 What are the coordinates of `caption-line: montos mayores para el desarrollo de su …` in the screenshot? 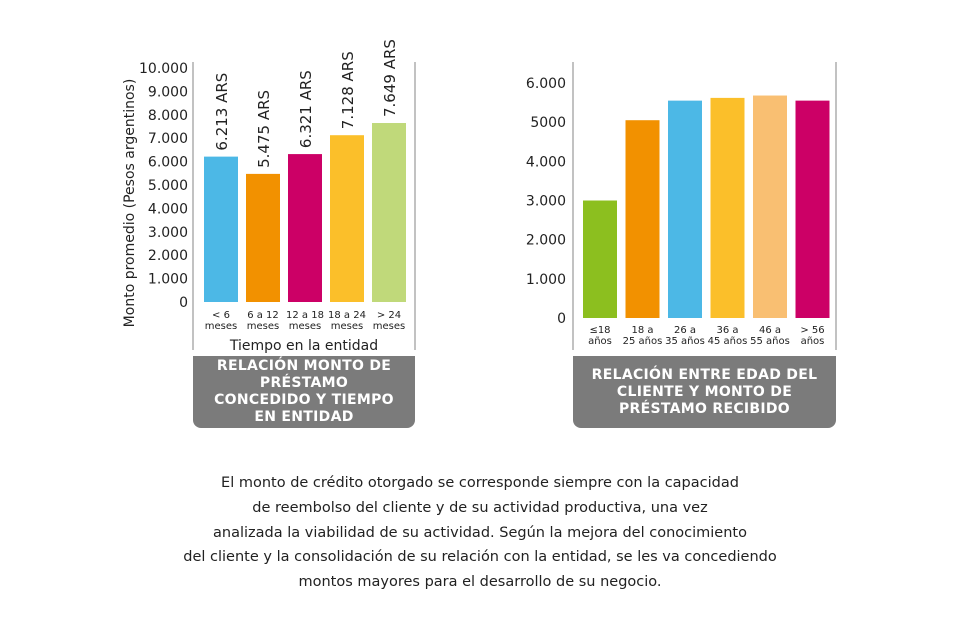 It's located at (480, 582).